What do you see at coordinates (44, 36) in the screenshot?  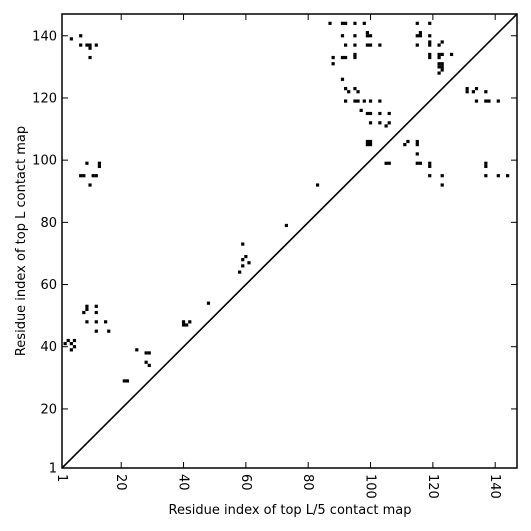 I see `y-tick-label: 140` at bounding box center [44, 36].